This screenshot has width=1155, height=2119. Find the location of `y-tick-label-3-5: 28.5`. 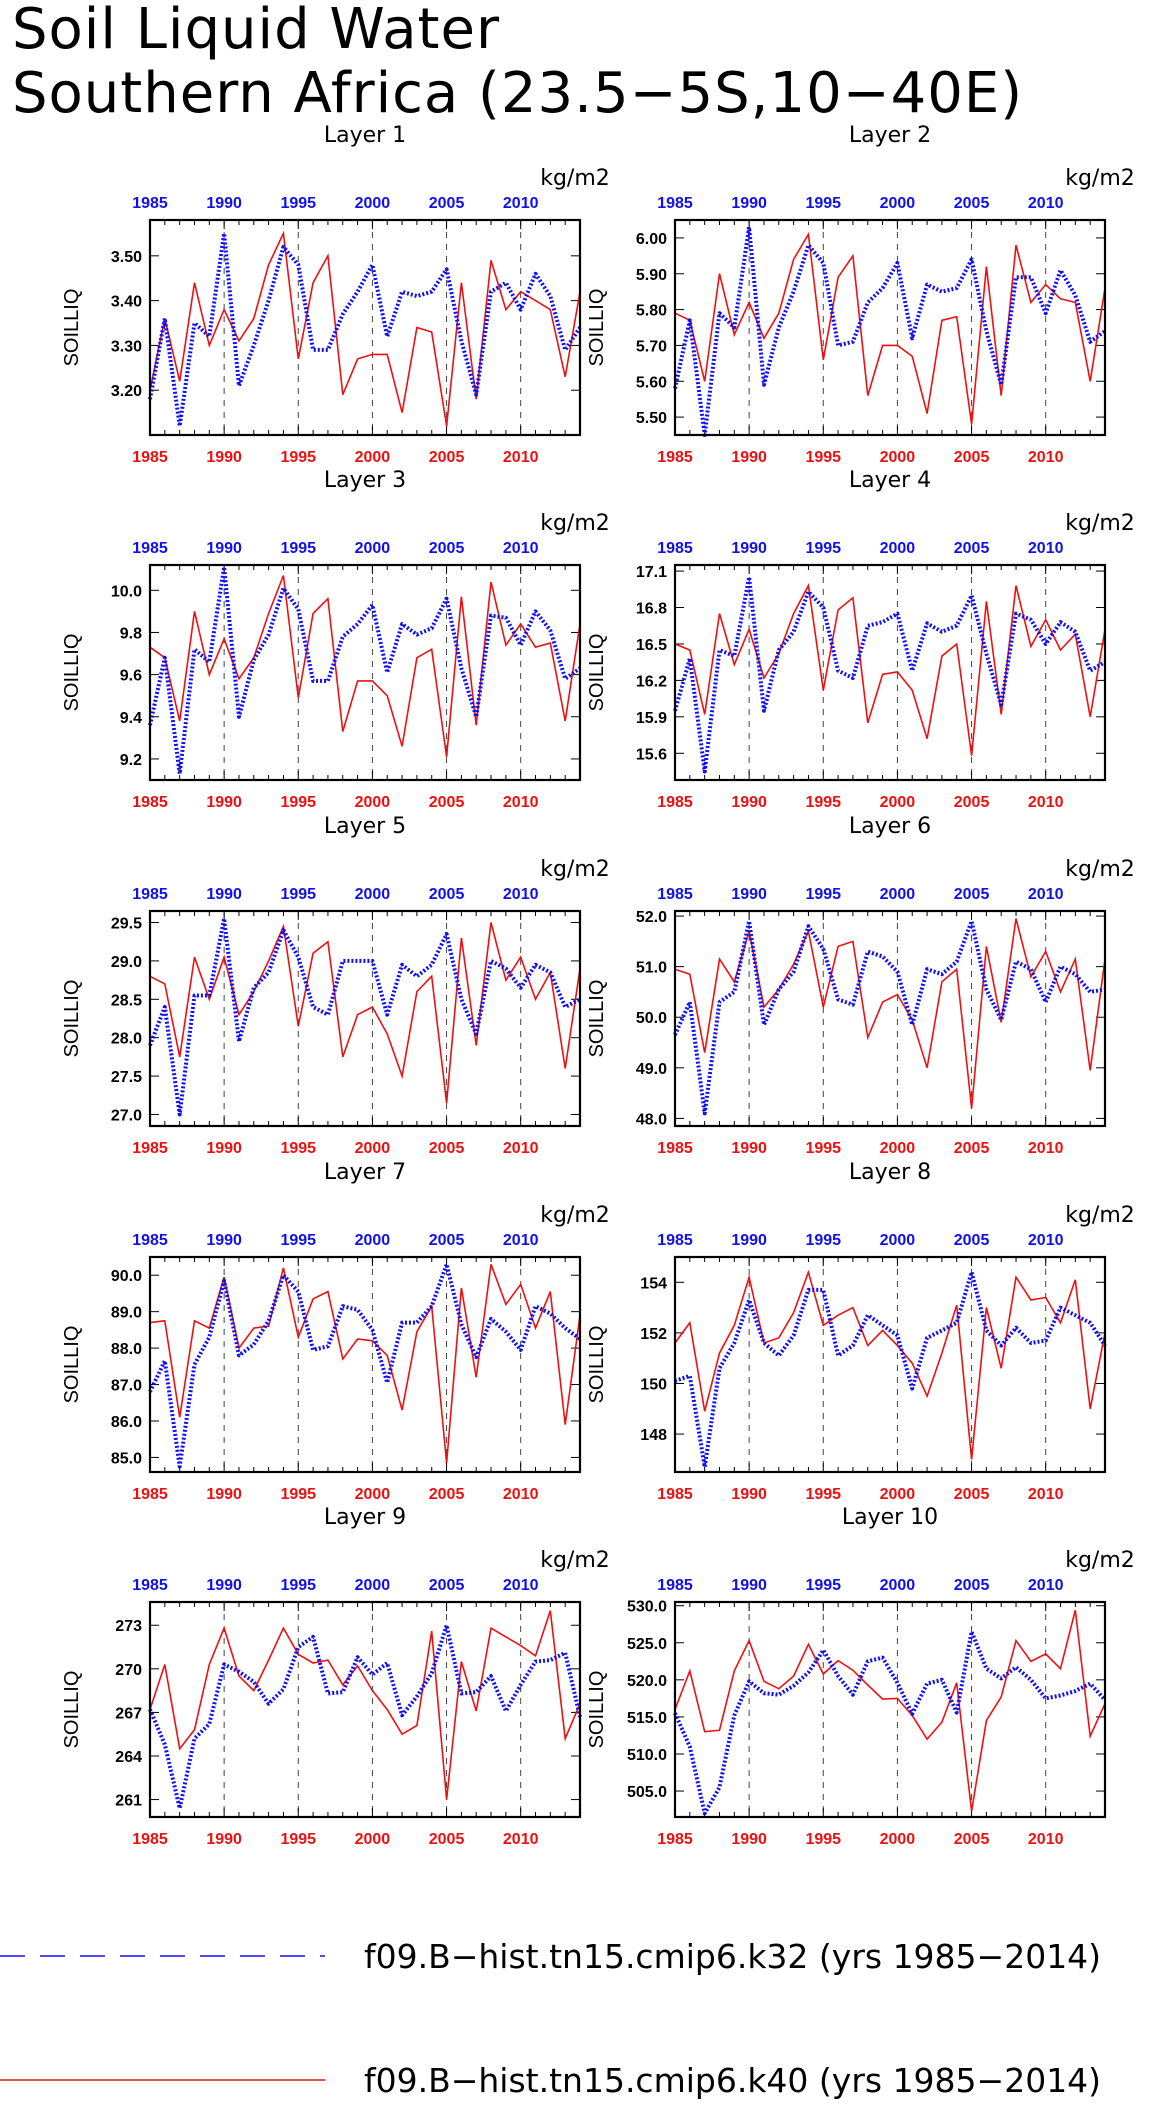

y-tick-label-3-5: 28.5 is located at coordinates (126, 1000).